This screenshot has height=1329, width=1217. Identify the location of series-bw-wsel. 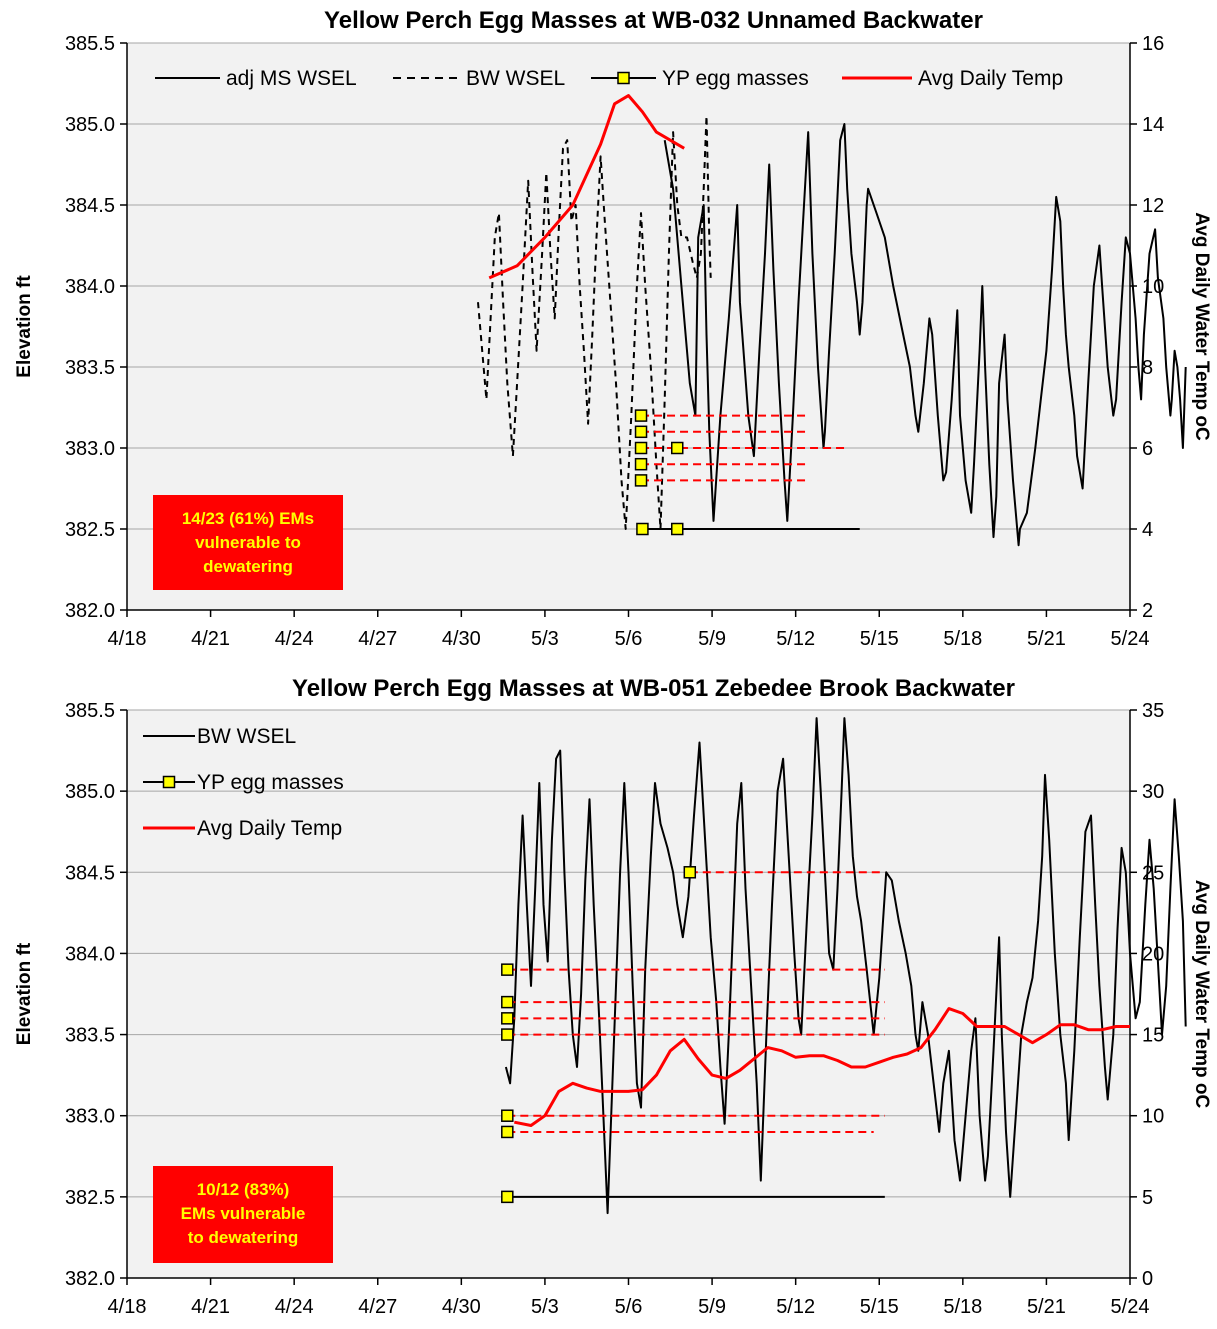
(594, 322).